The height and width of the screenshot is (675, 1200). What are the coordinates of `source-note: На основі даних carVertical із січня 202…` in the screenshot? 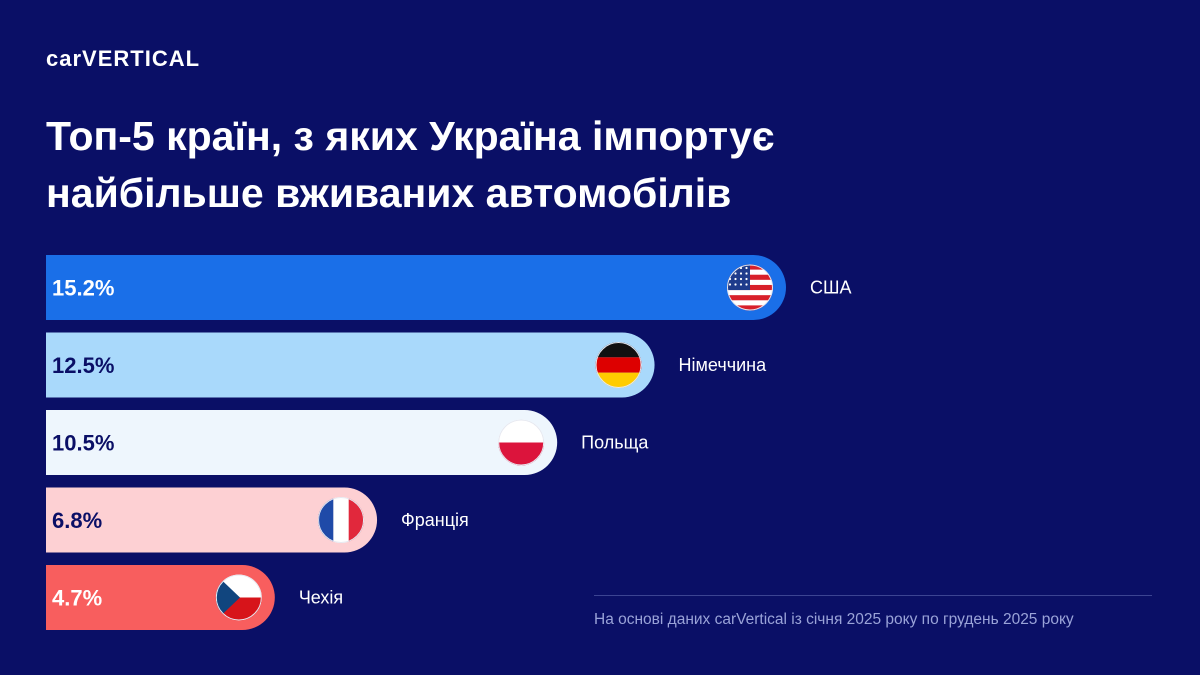 It's located at (834, 619).